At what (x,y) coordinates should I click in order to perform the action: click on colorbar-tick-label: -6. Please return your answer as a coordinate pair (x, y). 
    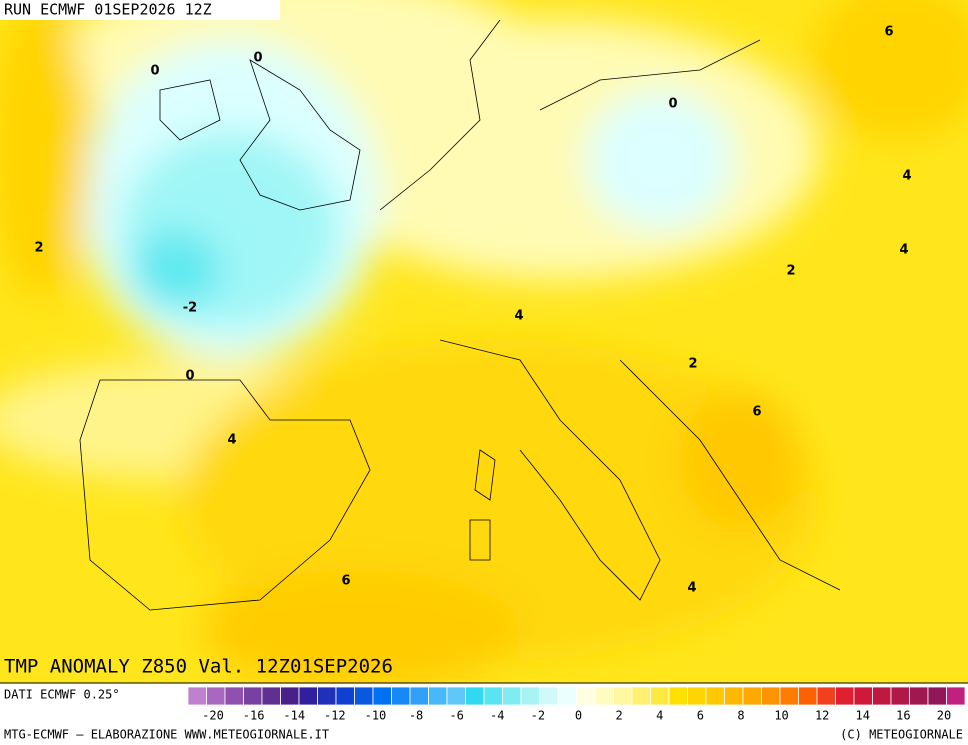
    Looking at the image, I should click on (456, 716).